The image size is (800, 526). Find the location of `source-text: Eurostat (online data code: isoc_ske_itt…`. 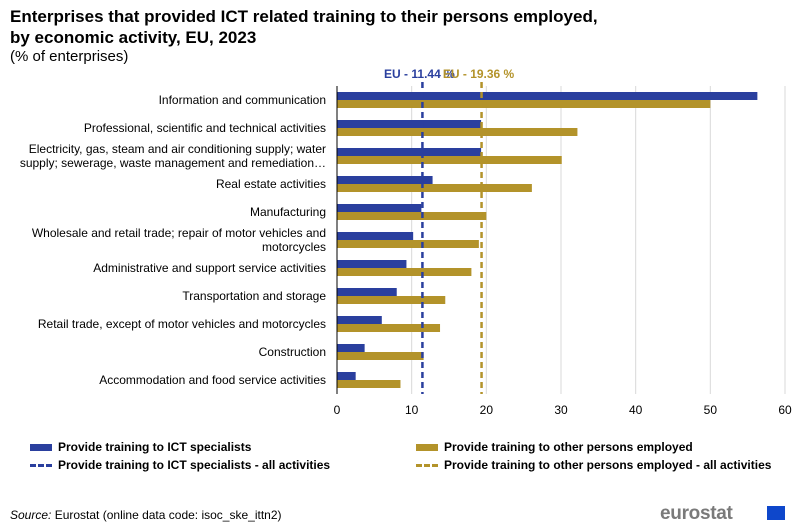

source-text: Eurostat (online data code: isoc_ske_itt… is located at coordinates (168, 515).